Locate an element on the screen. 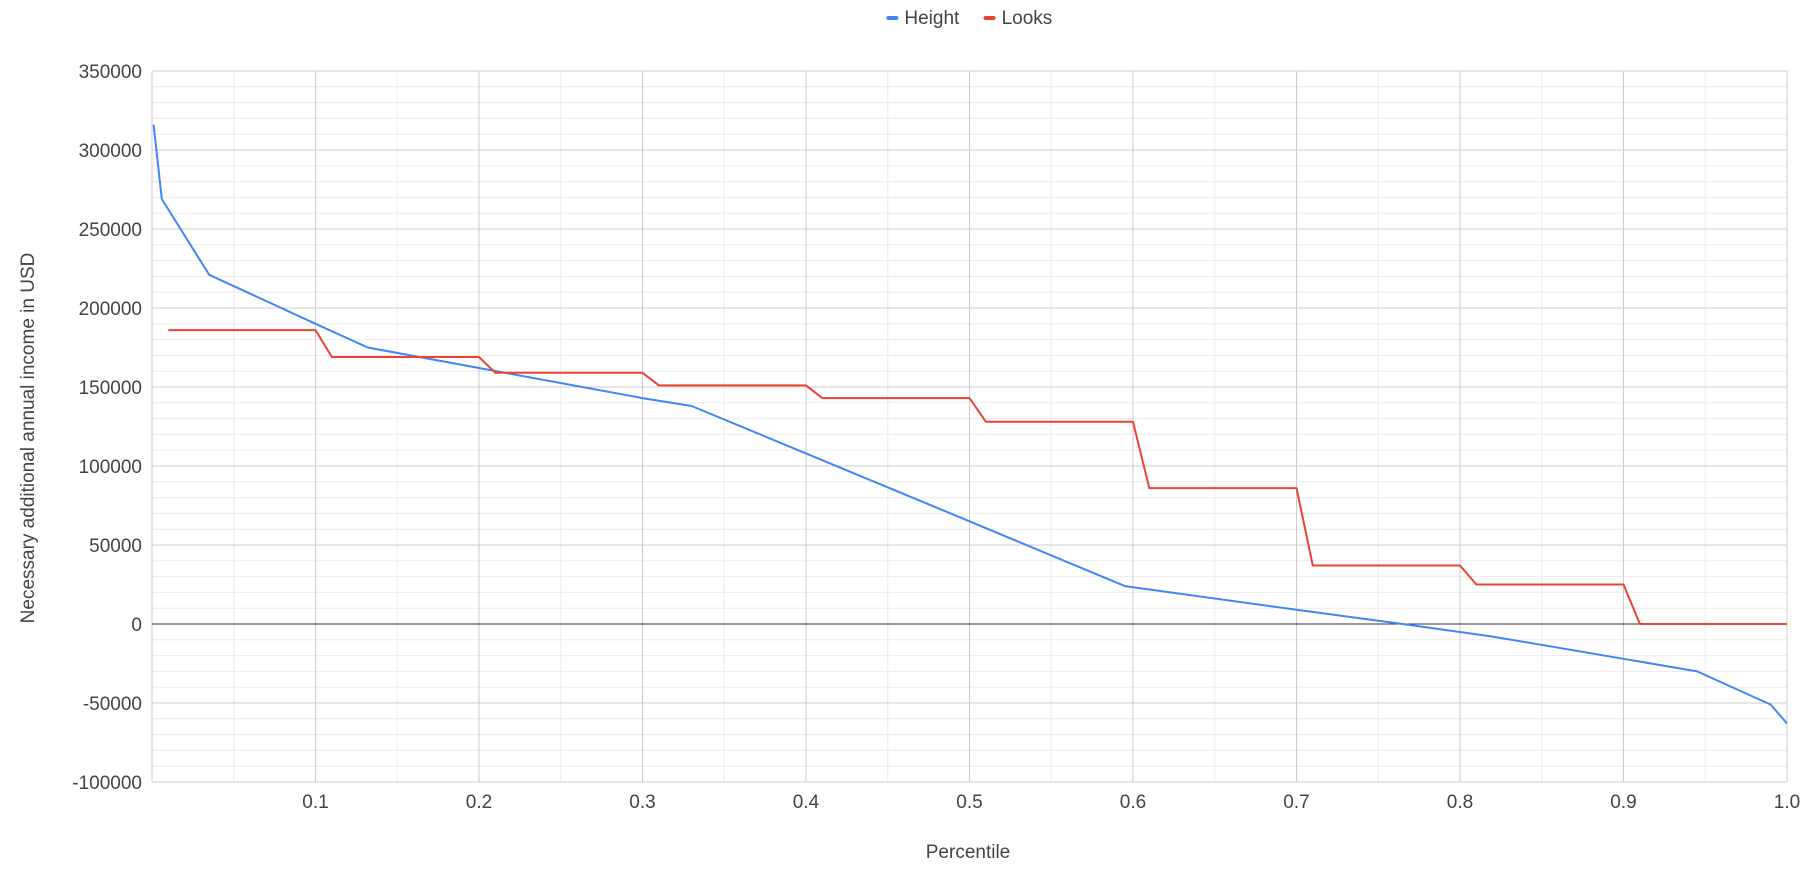  y-tick-label: 150000 is located at coordinates (110, 388).